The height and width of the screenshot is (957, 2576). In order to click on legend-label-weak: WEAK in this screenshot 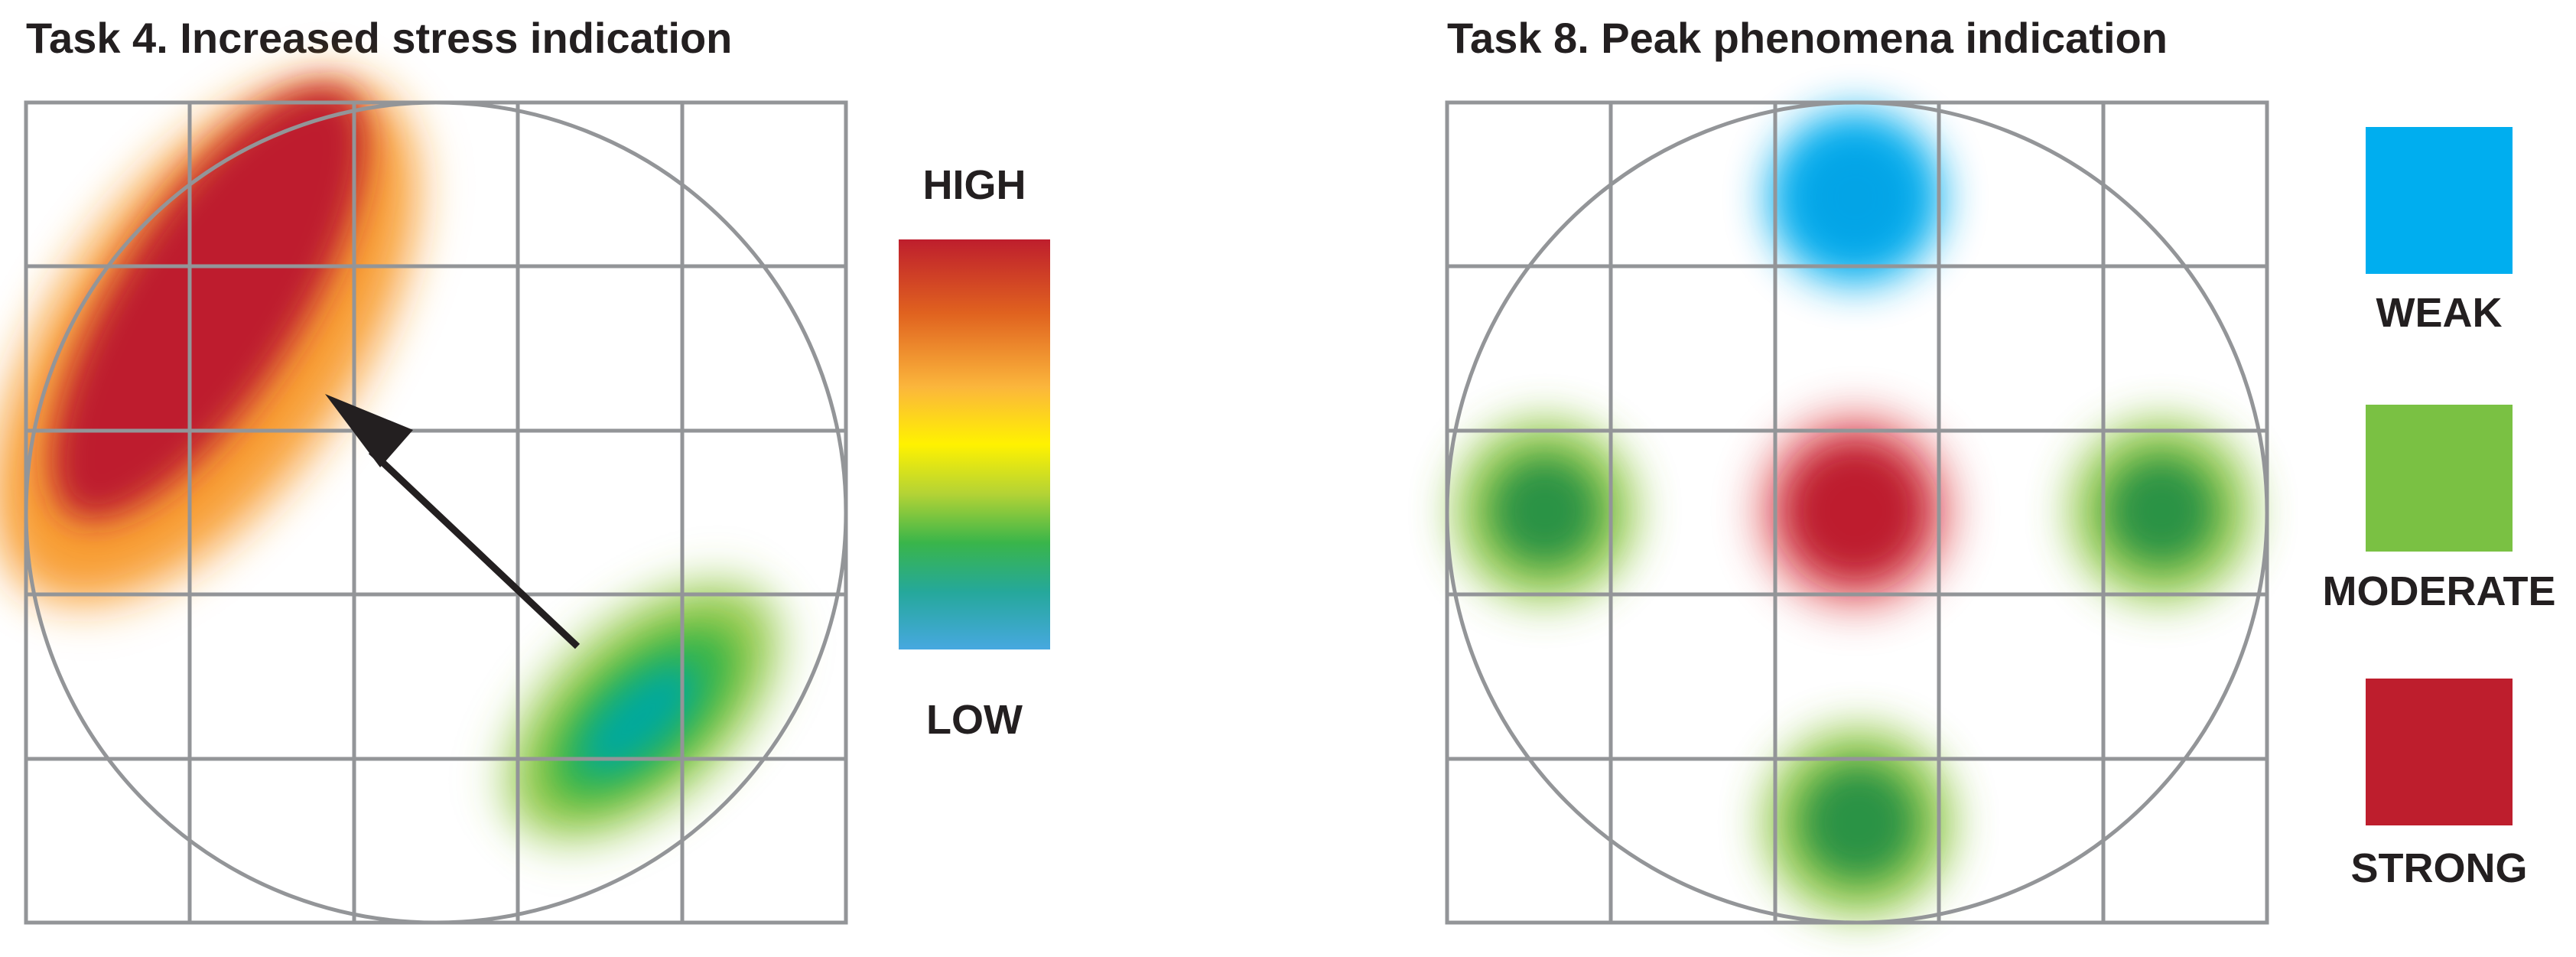, I will do `click(2439, 313)`.